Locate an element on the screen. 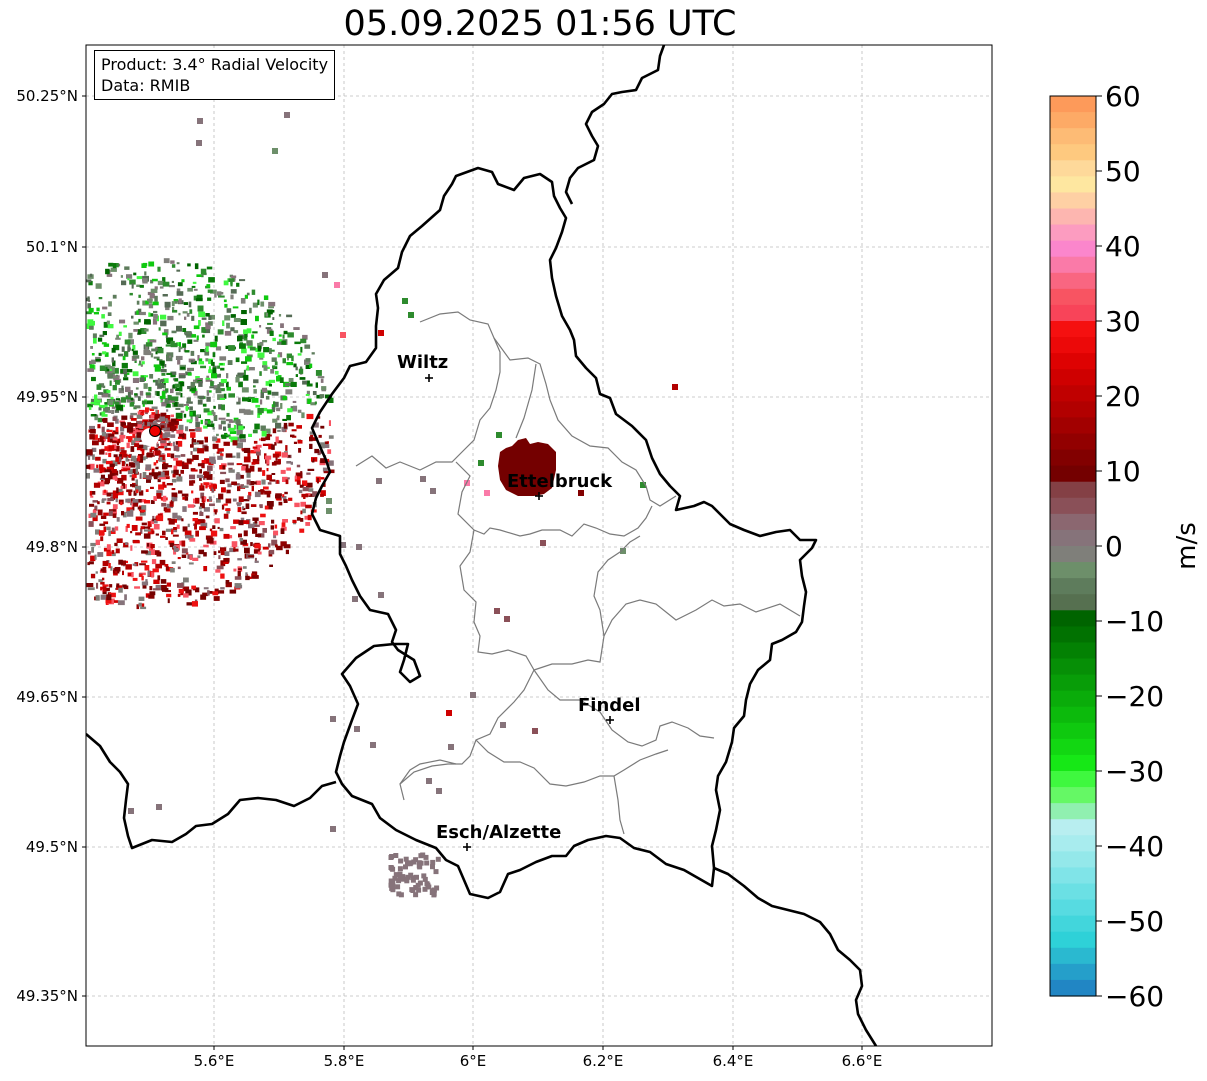 The width and height of the screenshot is (1207, 1081). city-markers is located at coordinates (519, 612).